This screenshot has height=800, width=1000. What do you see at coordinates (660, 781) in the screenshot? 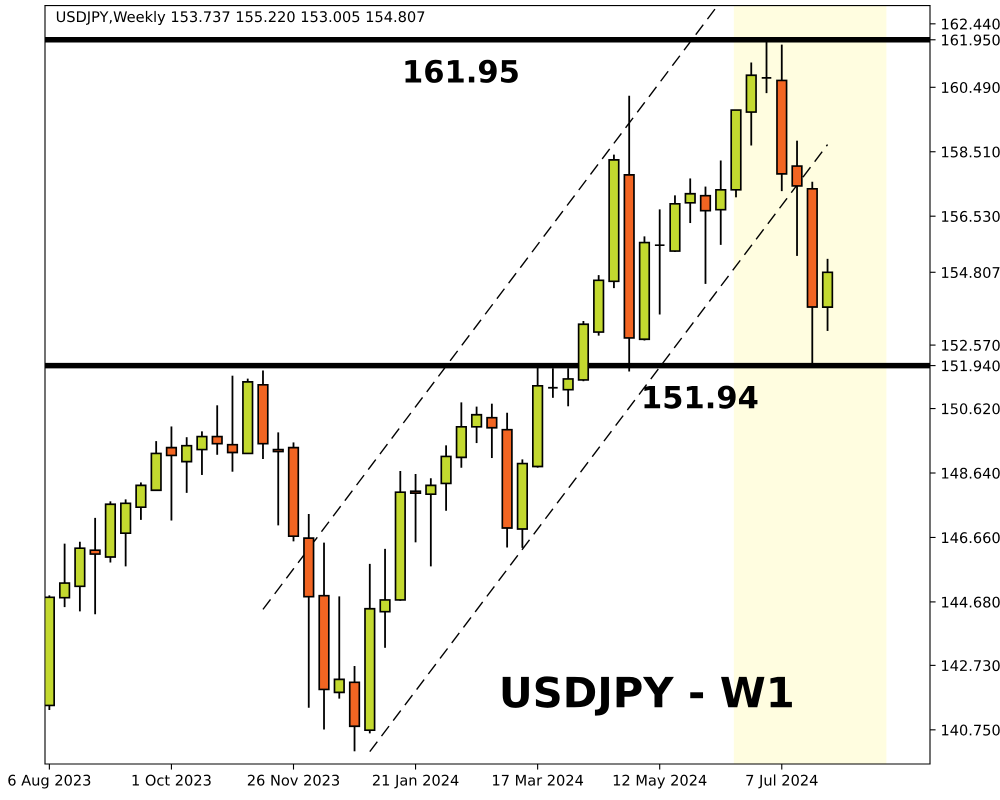
I see `x-tick-label: 12 May 2024` at bounding box center [660, 781].